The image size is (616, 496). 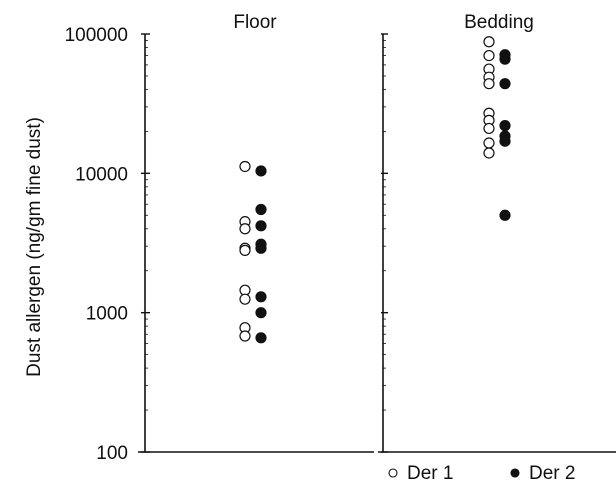 I want to click on panel-title-floor: Floor, so click(x=255, y=22).